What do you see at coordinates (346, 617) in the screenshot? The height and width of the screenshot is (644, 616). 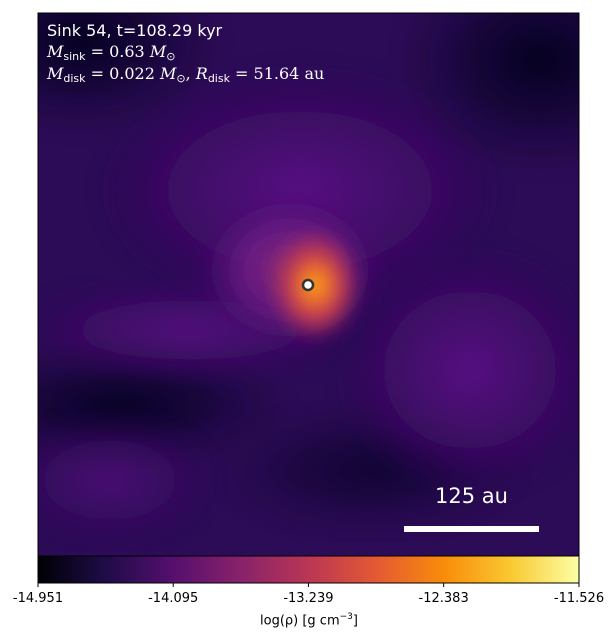 I see `colorbar-label-sup: −3` at bounding box center [346, 617].